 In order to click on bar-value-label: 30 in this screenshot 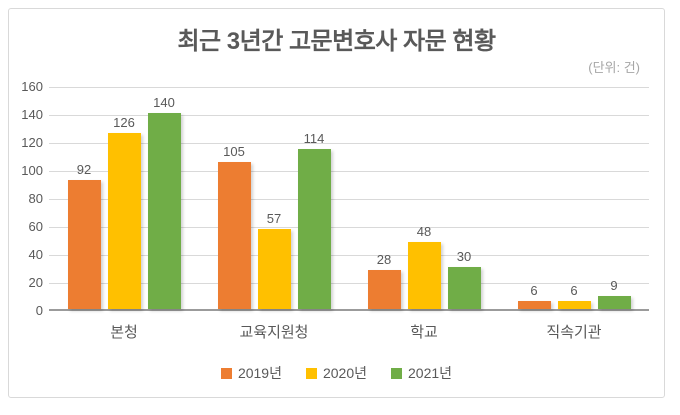, I will do `click(464, 256)`.